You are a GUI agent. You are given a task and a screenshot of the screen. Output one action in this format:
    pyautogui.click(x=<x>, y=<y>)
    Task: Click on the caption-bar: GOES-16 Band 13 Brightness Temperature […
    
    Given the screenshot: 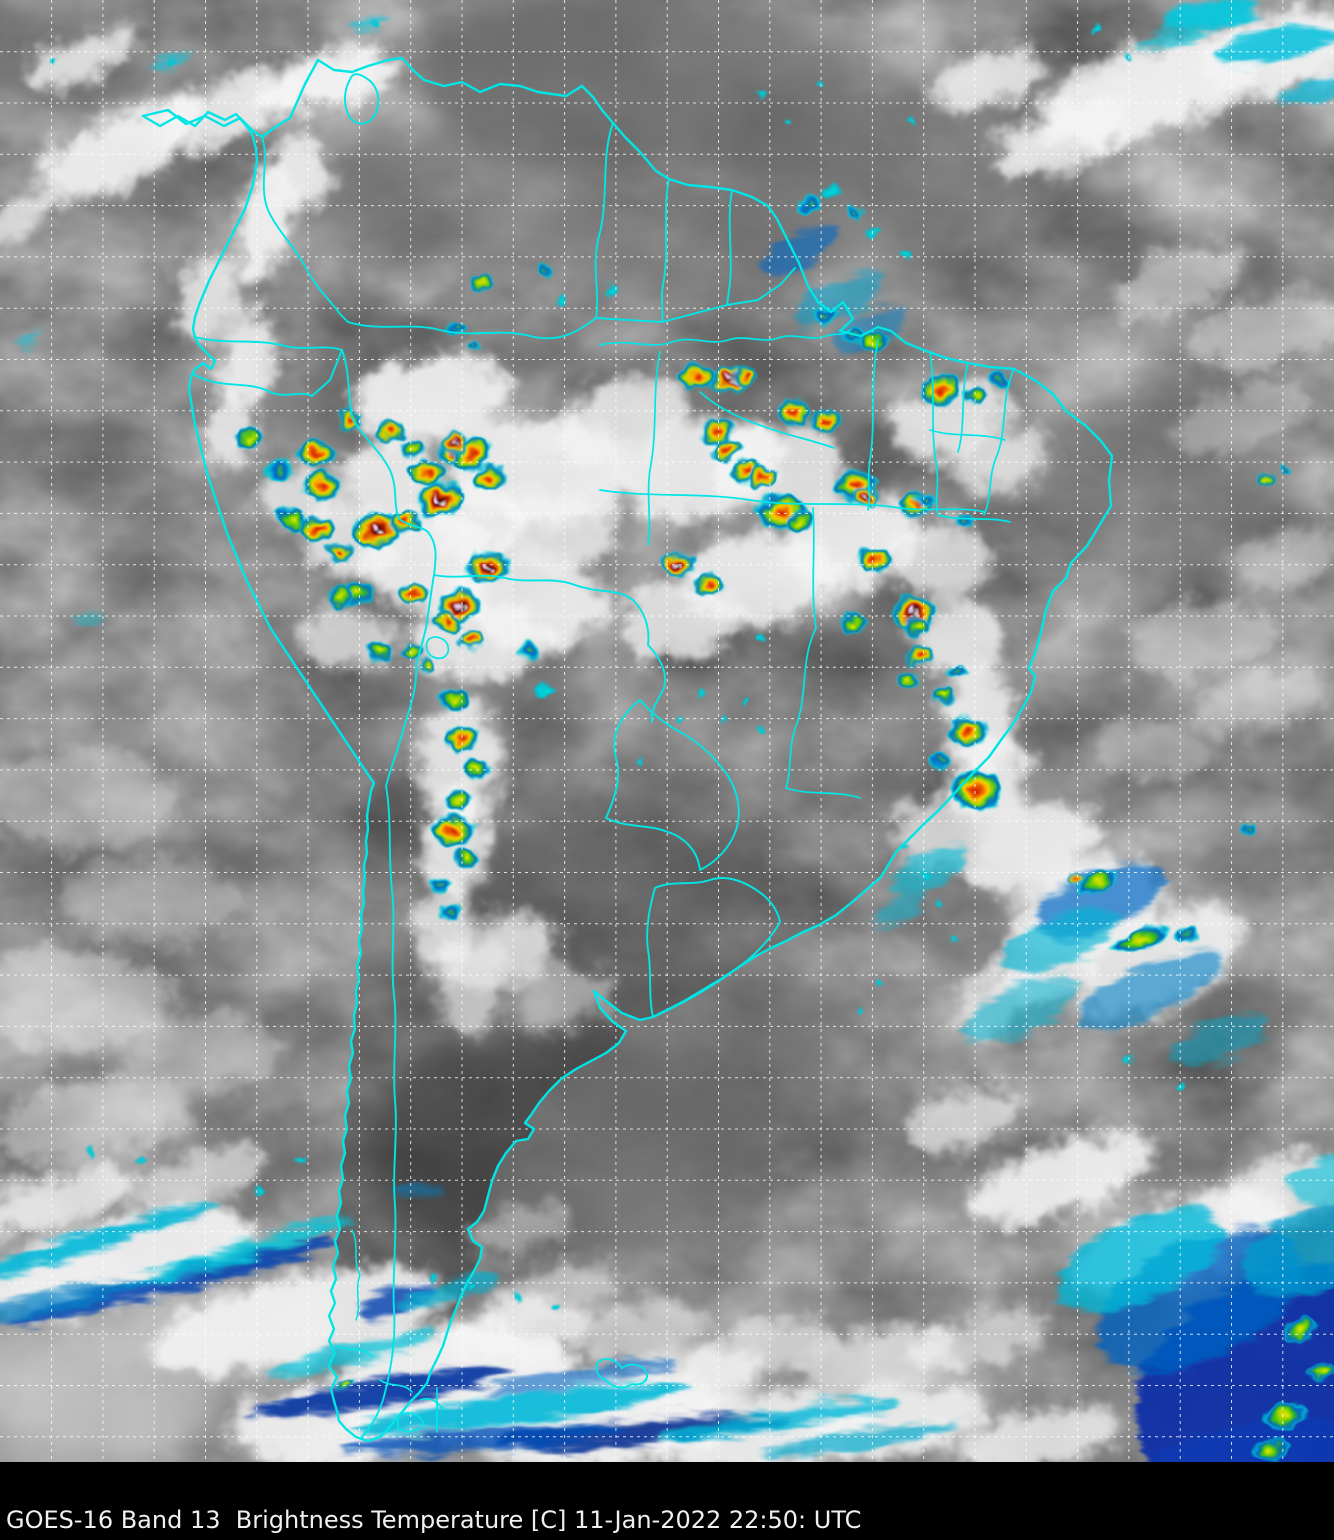 What is the action you would take?
    pyautogui.click(x=667, y=1501)
    